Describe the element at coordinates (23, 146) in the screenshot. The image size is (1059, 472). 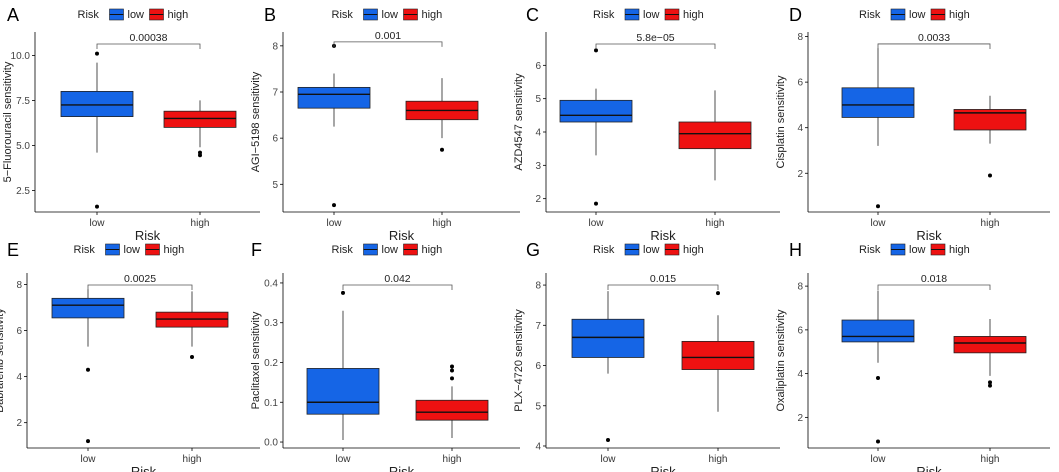
I see `y-tick-label: 5.0` at that location.